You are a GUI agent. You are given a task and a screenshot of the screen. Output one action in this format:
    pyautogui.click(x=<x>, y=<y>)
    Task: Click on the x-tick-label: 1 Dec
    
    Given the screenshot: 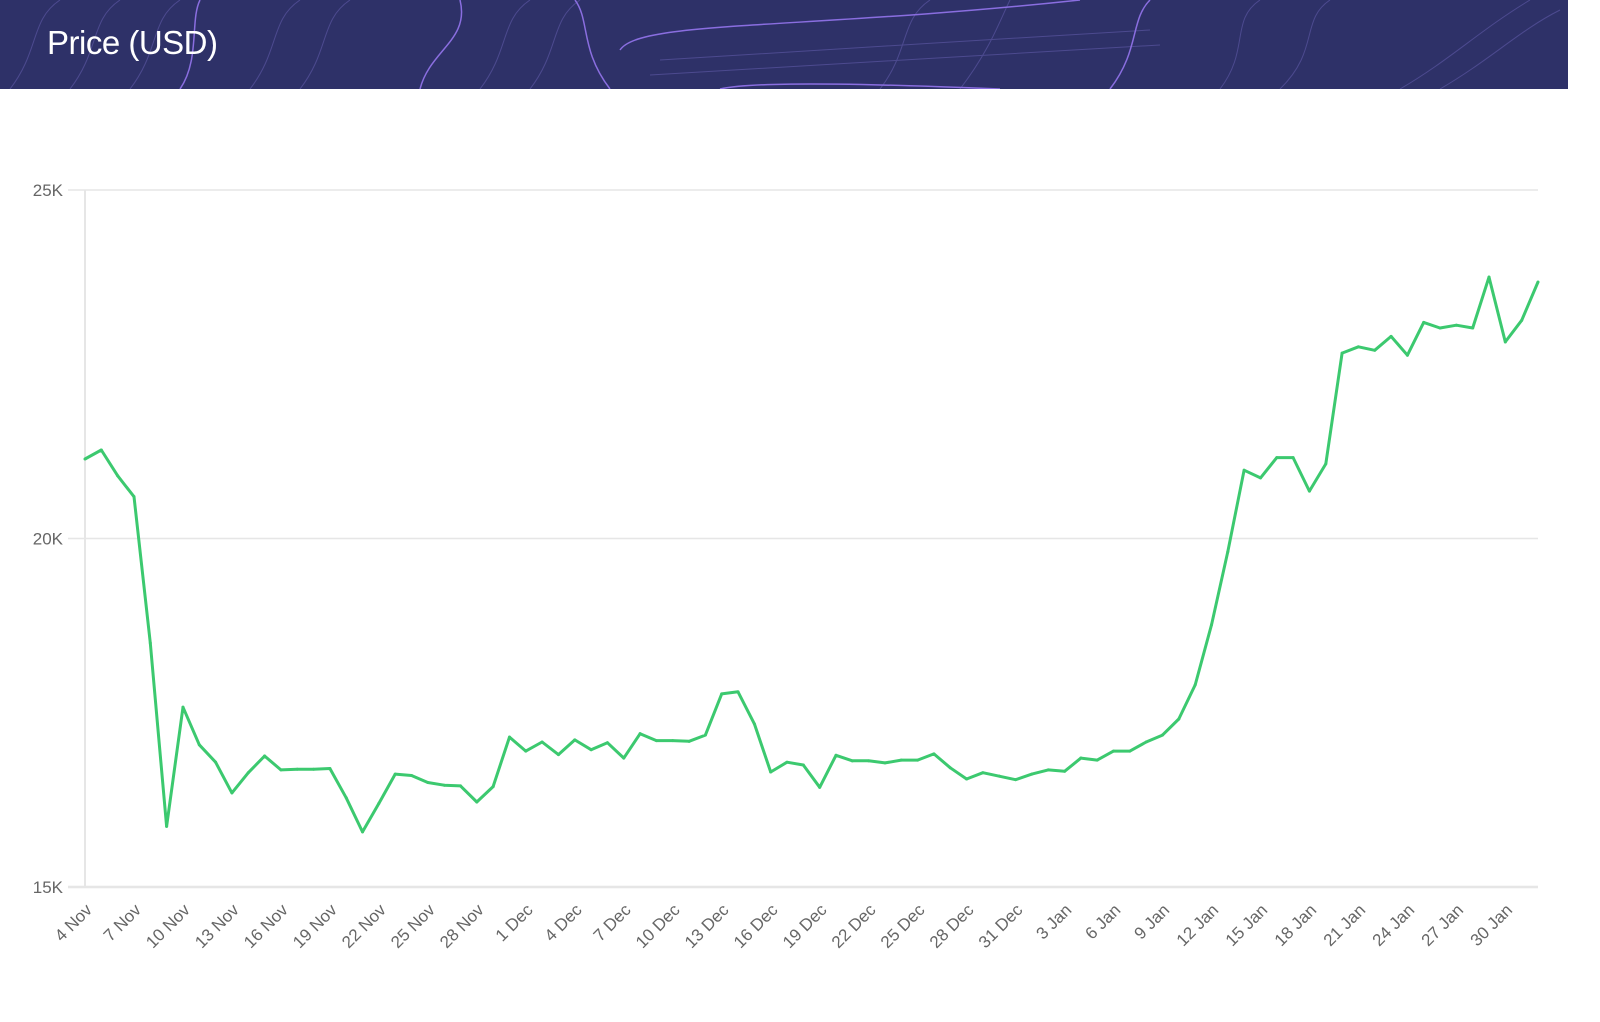 What is the action you would take?
    pyautogui.click(x=514, y=922)
    